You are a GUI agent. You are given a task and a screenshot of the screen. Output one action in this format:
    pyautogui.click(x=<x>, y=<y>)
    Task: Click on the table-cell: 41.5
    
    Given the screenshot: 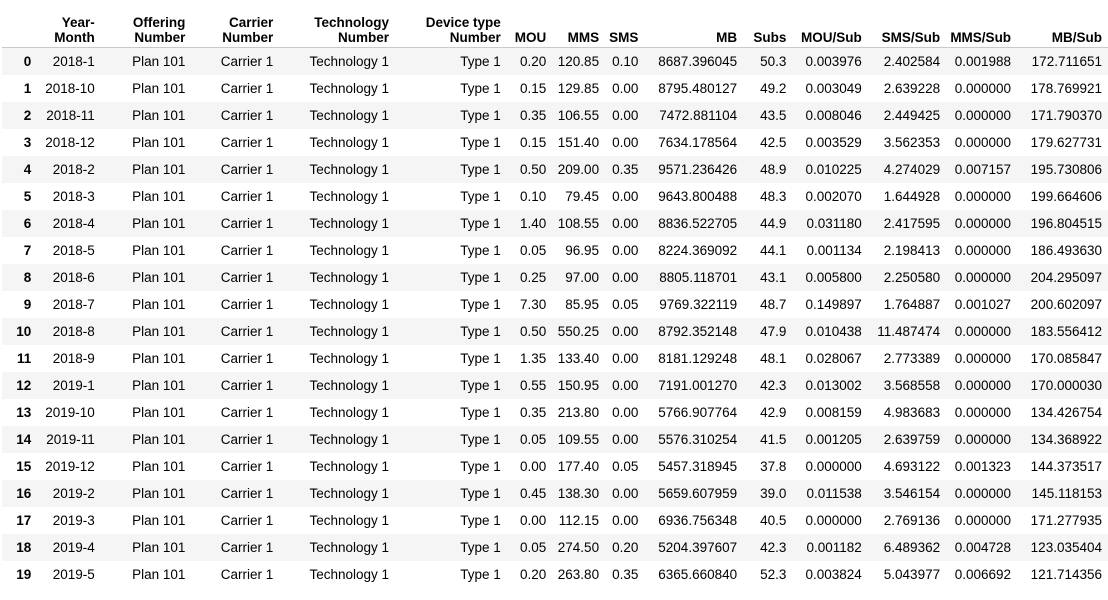 What is the action you would take?
    pyautogui.click(x=773, y=439)
    